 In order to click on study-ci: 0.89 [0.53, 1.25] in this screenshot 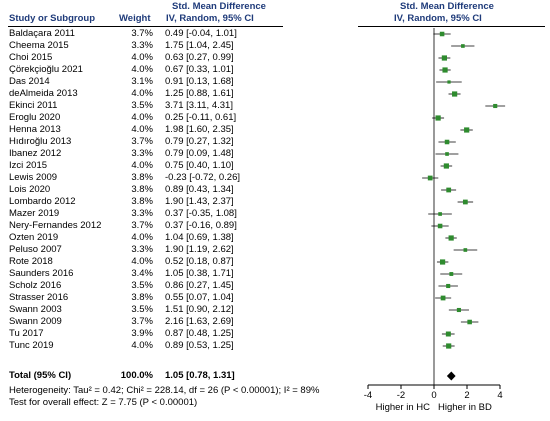, I will do `click(199, 345)`.